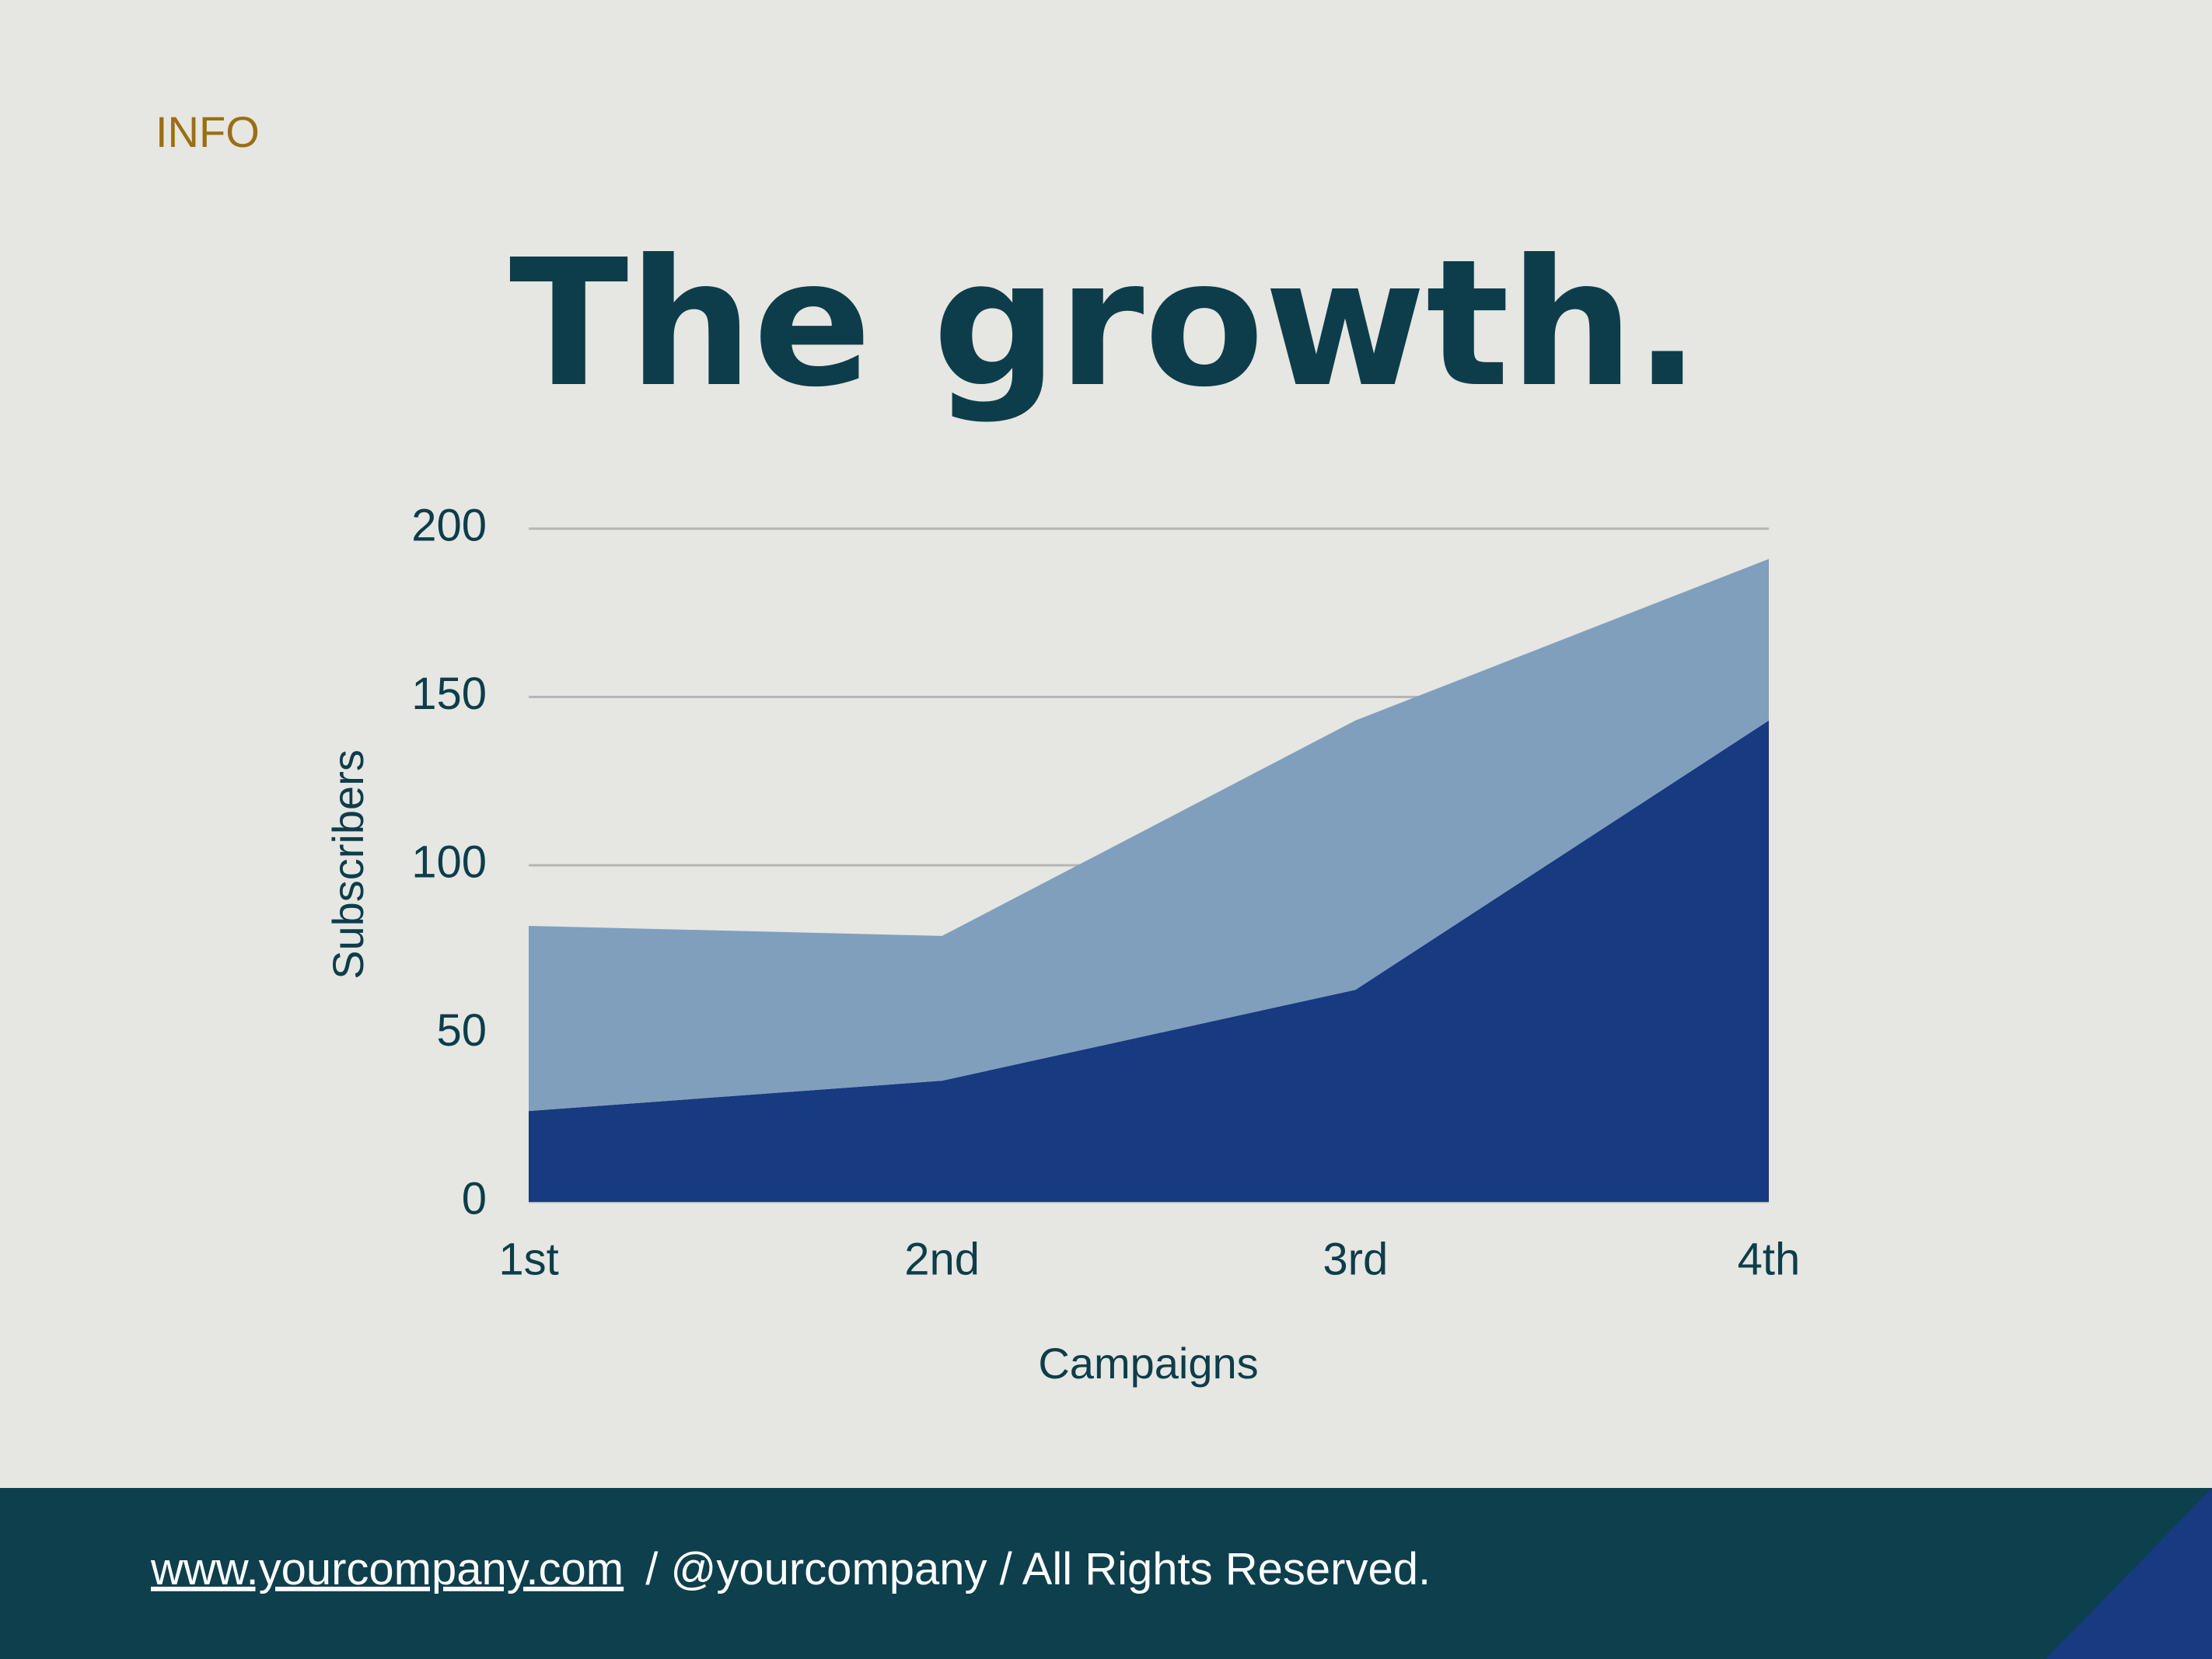 Image resolution: width=2212 pixels, height=1659 pixels. What do you see at coordinates (1355, 1259) in the screenshot?
I see `x-tick-label: 3rd` at bounding box center [1355, 1259].